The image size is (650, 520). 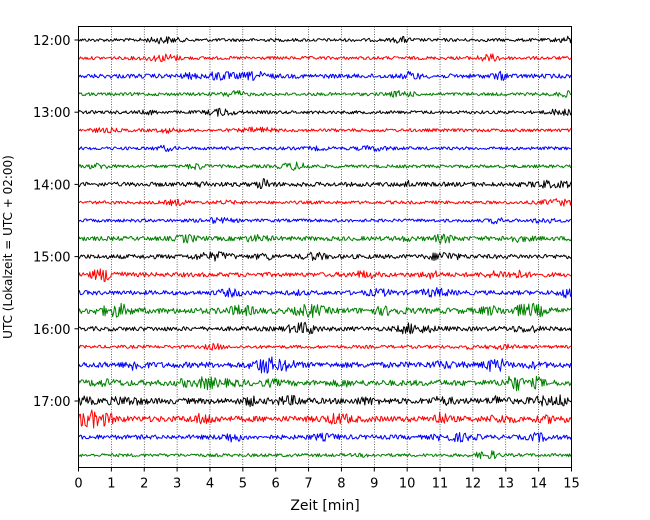 I want to click on y-tick-label: 16:00, so click(x=51, y=330).